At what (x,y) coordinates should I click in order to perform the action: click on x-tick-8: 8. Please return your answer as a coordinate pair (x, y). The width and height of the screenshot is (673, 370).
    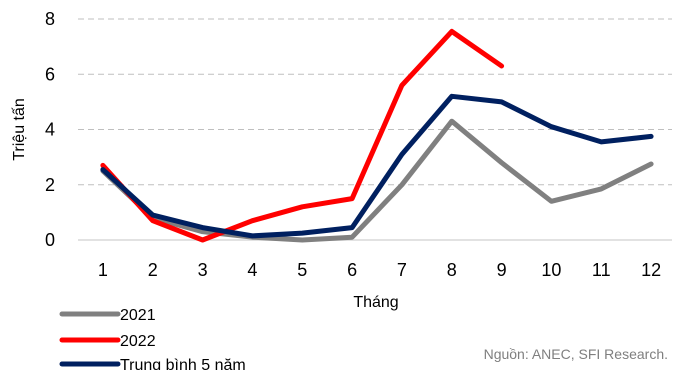
    Looking at the image, I should click on (452, 270).